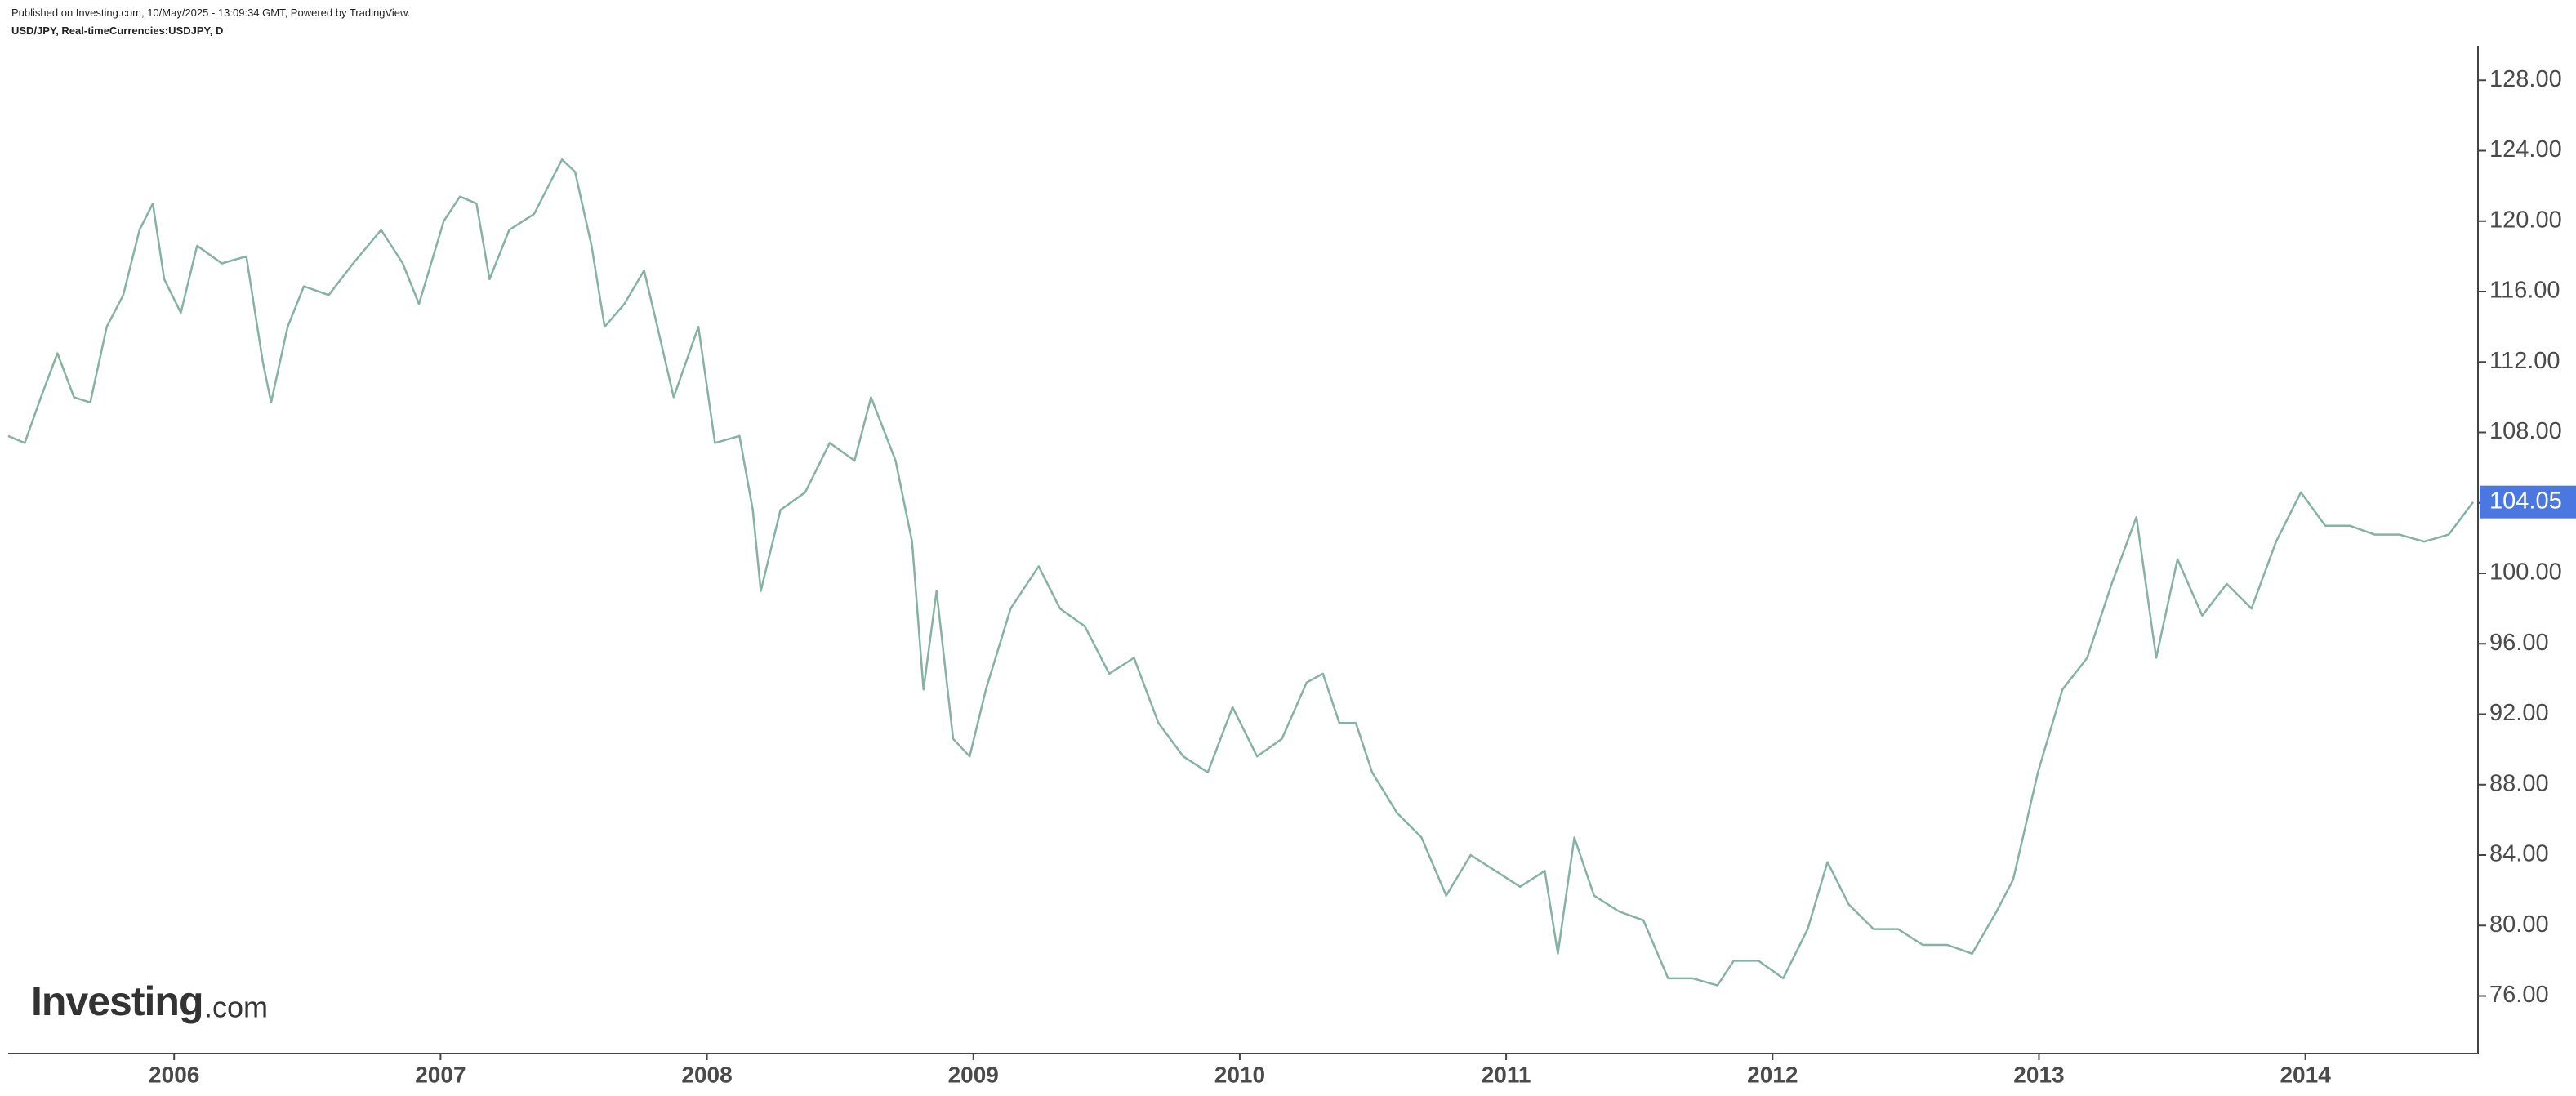 The height and width of the screenshot is (1096, 2576). What do you see at coordinates (2519, 995) in the screenshot?
I see `y-tick-label: 76.00` at bounding box center [2519, 995].